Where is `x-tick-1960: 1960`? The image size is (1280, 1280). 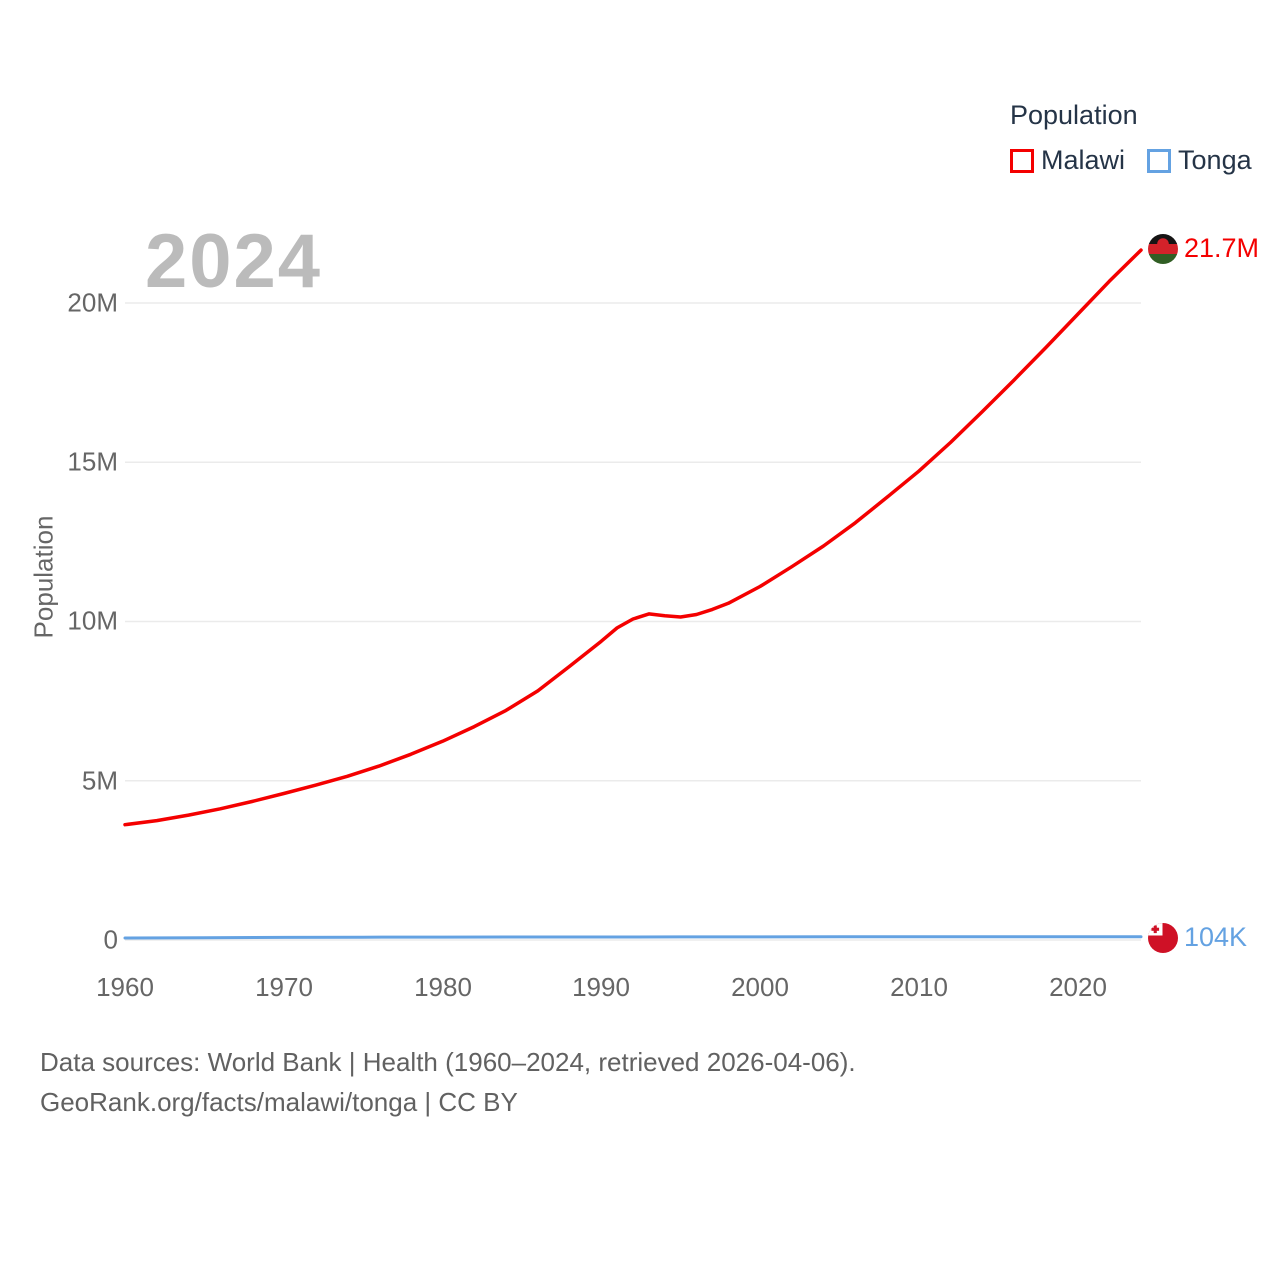
x-tick-1960: 1960 is located at coordinates (125, 987).